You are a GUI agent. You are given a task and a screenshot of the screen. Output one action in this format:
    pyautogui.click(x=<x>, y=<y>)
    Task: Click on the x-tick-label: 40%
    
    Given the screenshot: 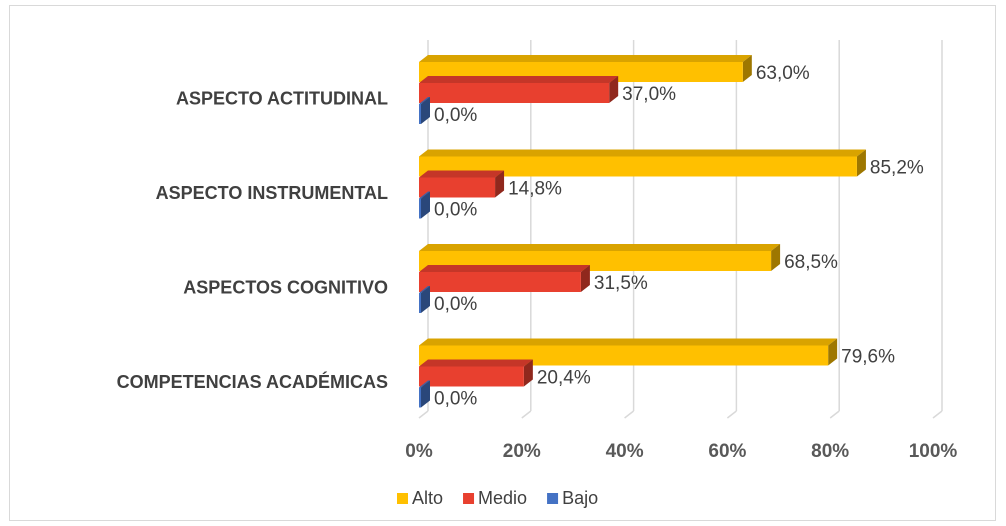 What is the action you would take?
    pyautogui.click(x=625, y=451)
    